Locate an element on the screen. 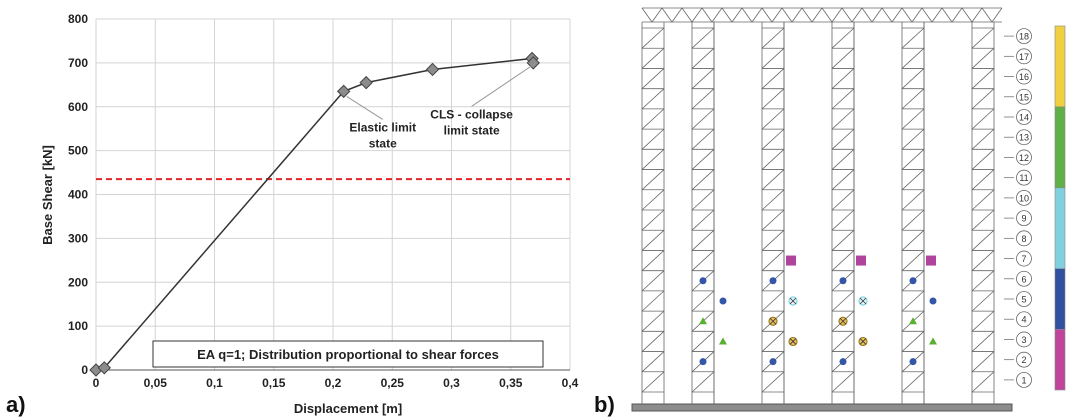 The width and height of the screenshot is (1068, 419). floor-label: 2 is located at coordinates (1023, 360).